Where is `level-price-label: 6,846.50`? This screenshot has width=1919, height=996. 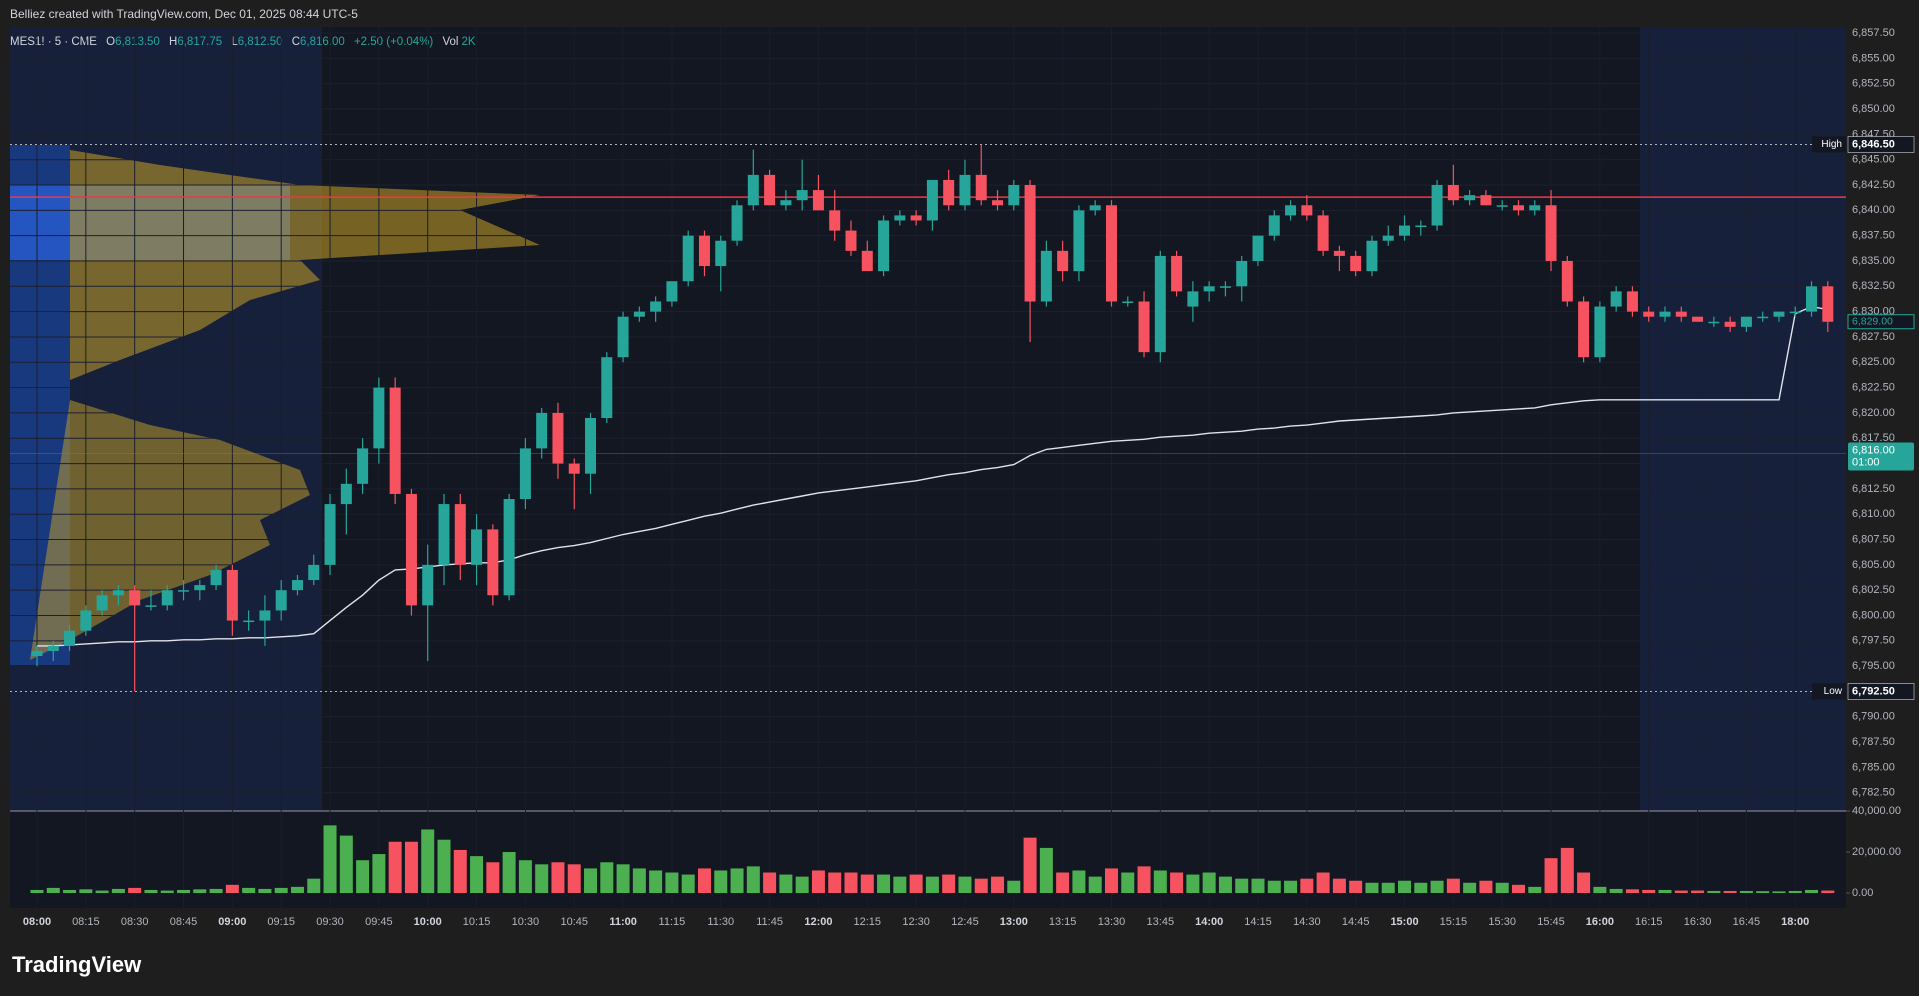 level-price-label: 6,846.50 is located at coordinates (1873, 144).